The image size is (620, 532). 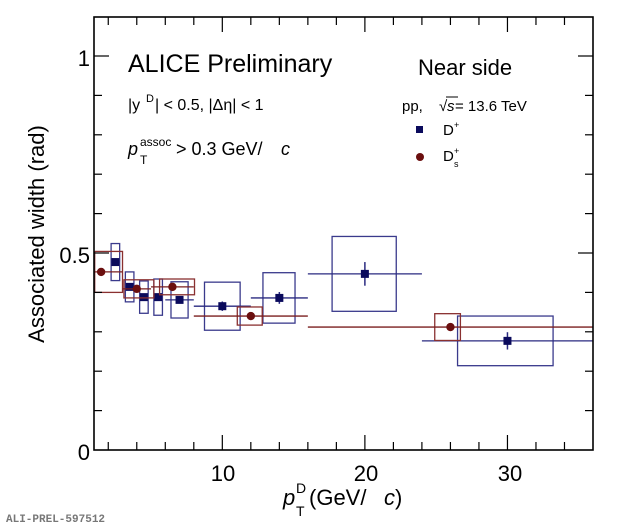 What do you see at coordinates (419, 129) in the screenshot?
I see `legend-marker-square` at bounding box center [419, 129].